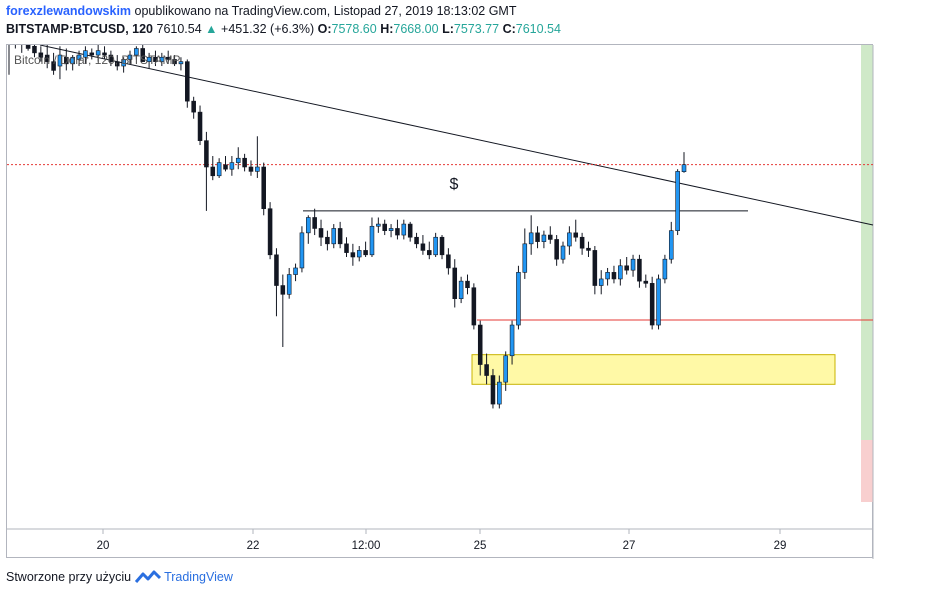  I want to click on up-arrow-icon: ▲, so click(211, 29).